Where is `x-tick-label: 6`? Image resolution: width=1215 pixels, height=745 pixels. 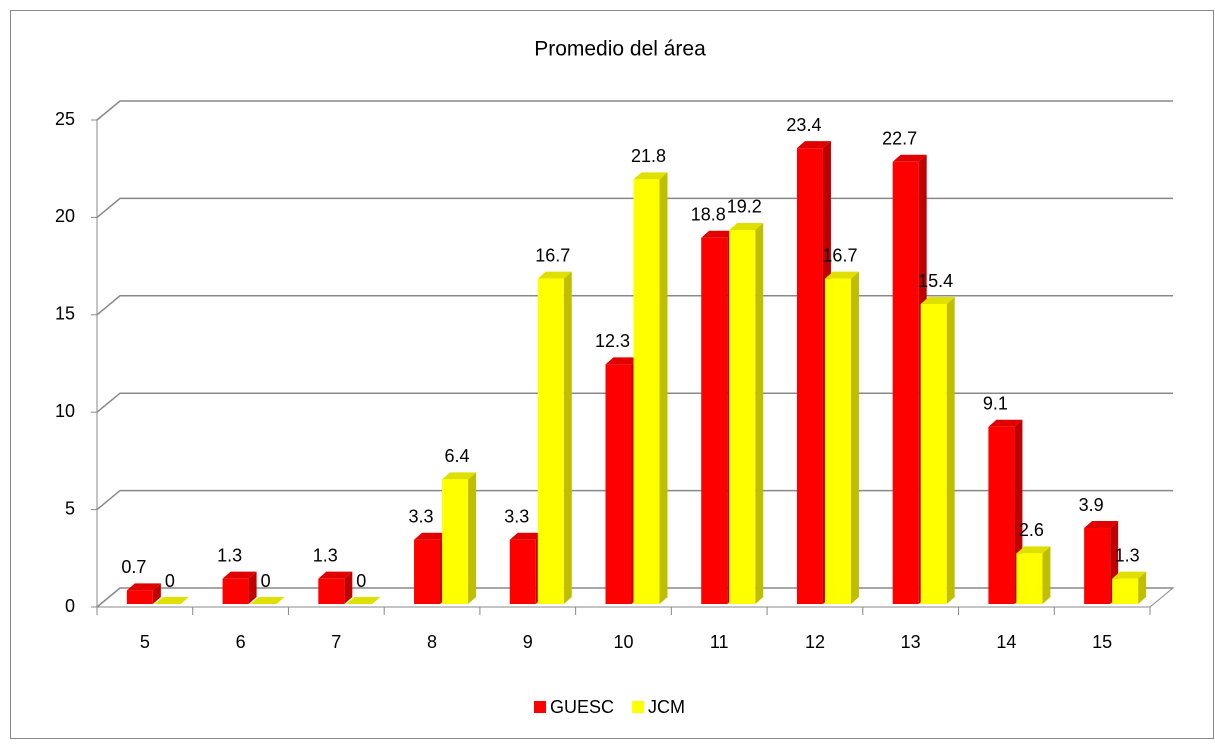
x-tick-label: 6 is located at coordinates (241, 642).